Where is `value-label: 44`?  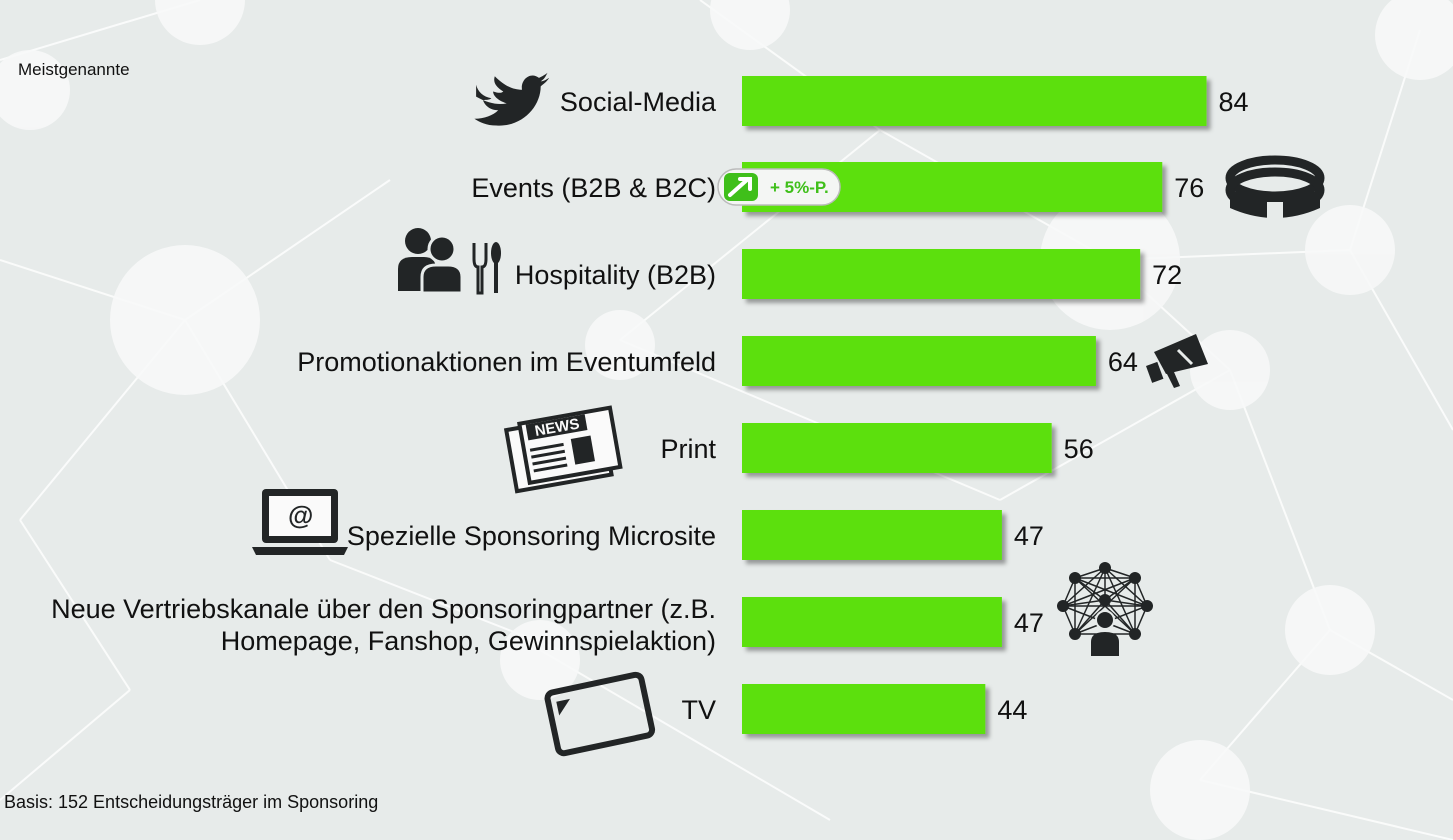
value-label: 44 is located at coordinates (1012, 710).